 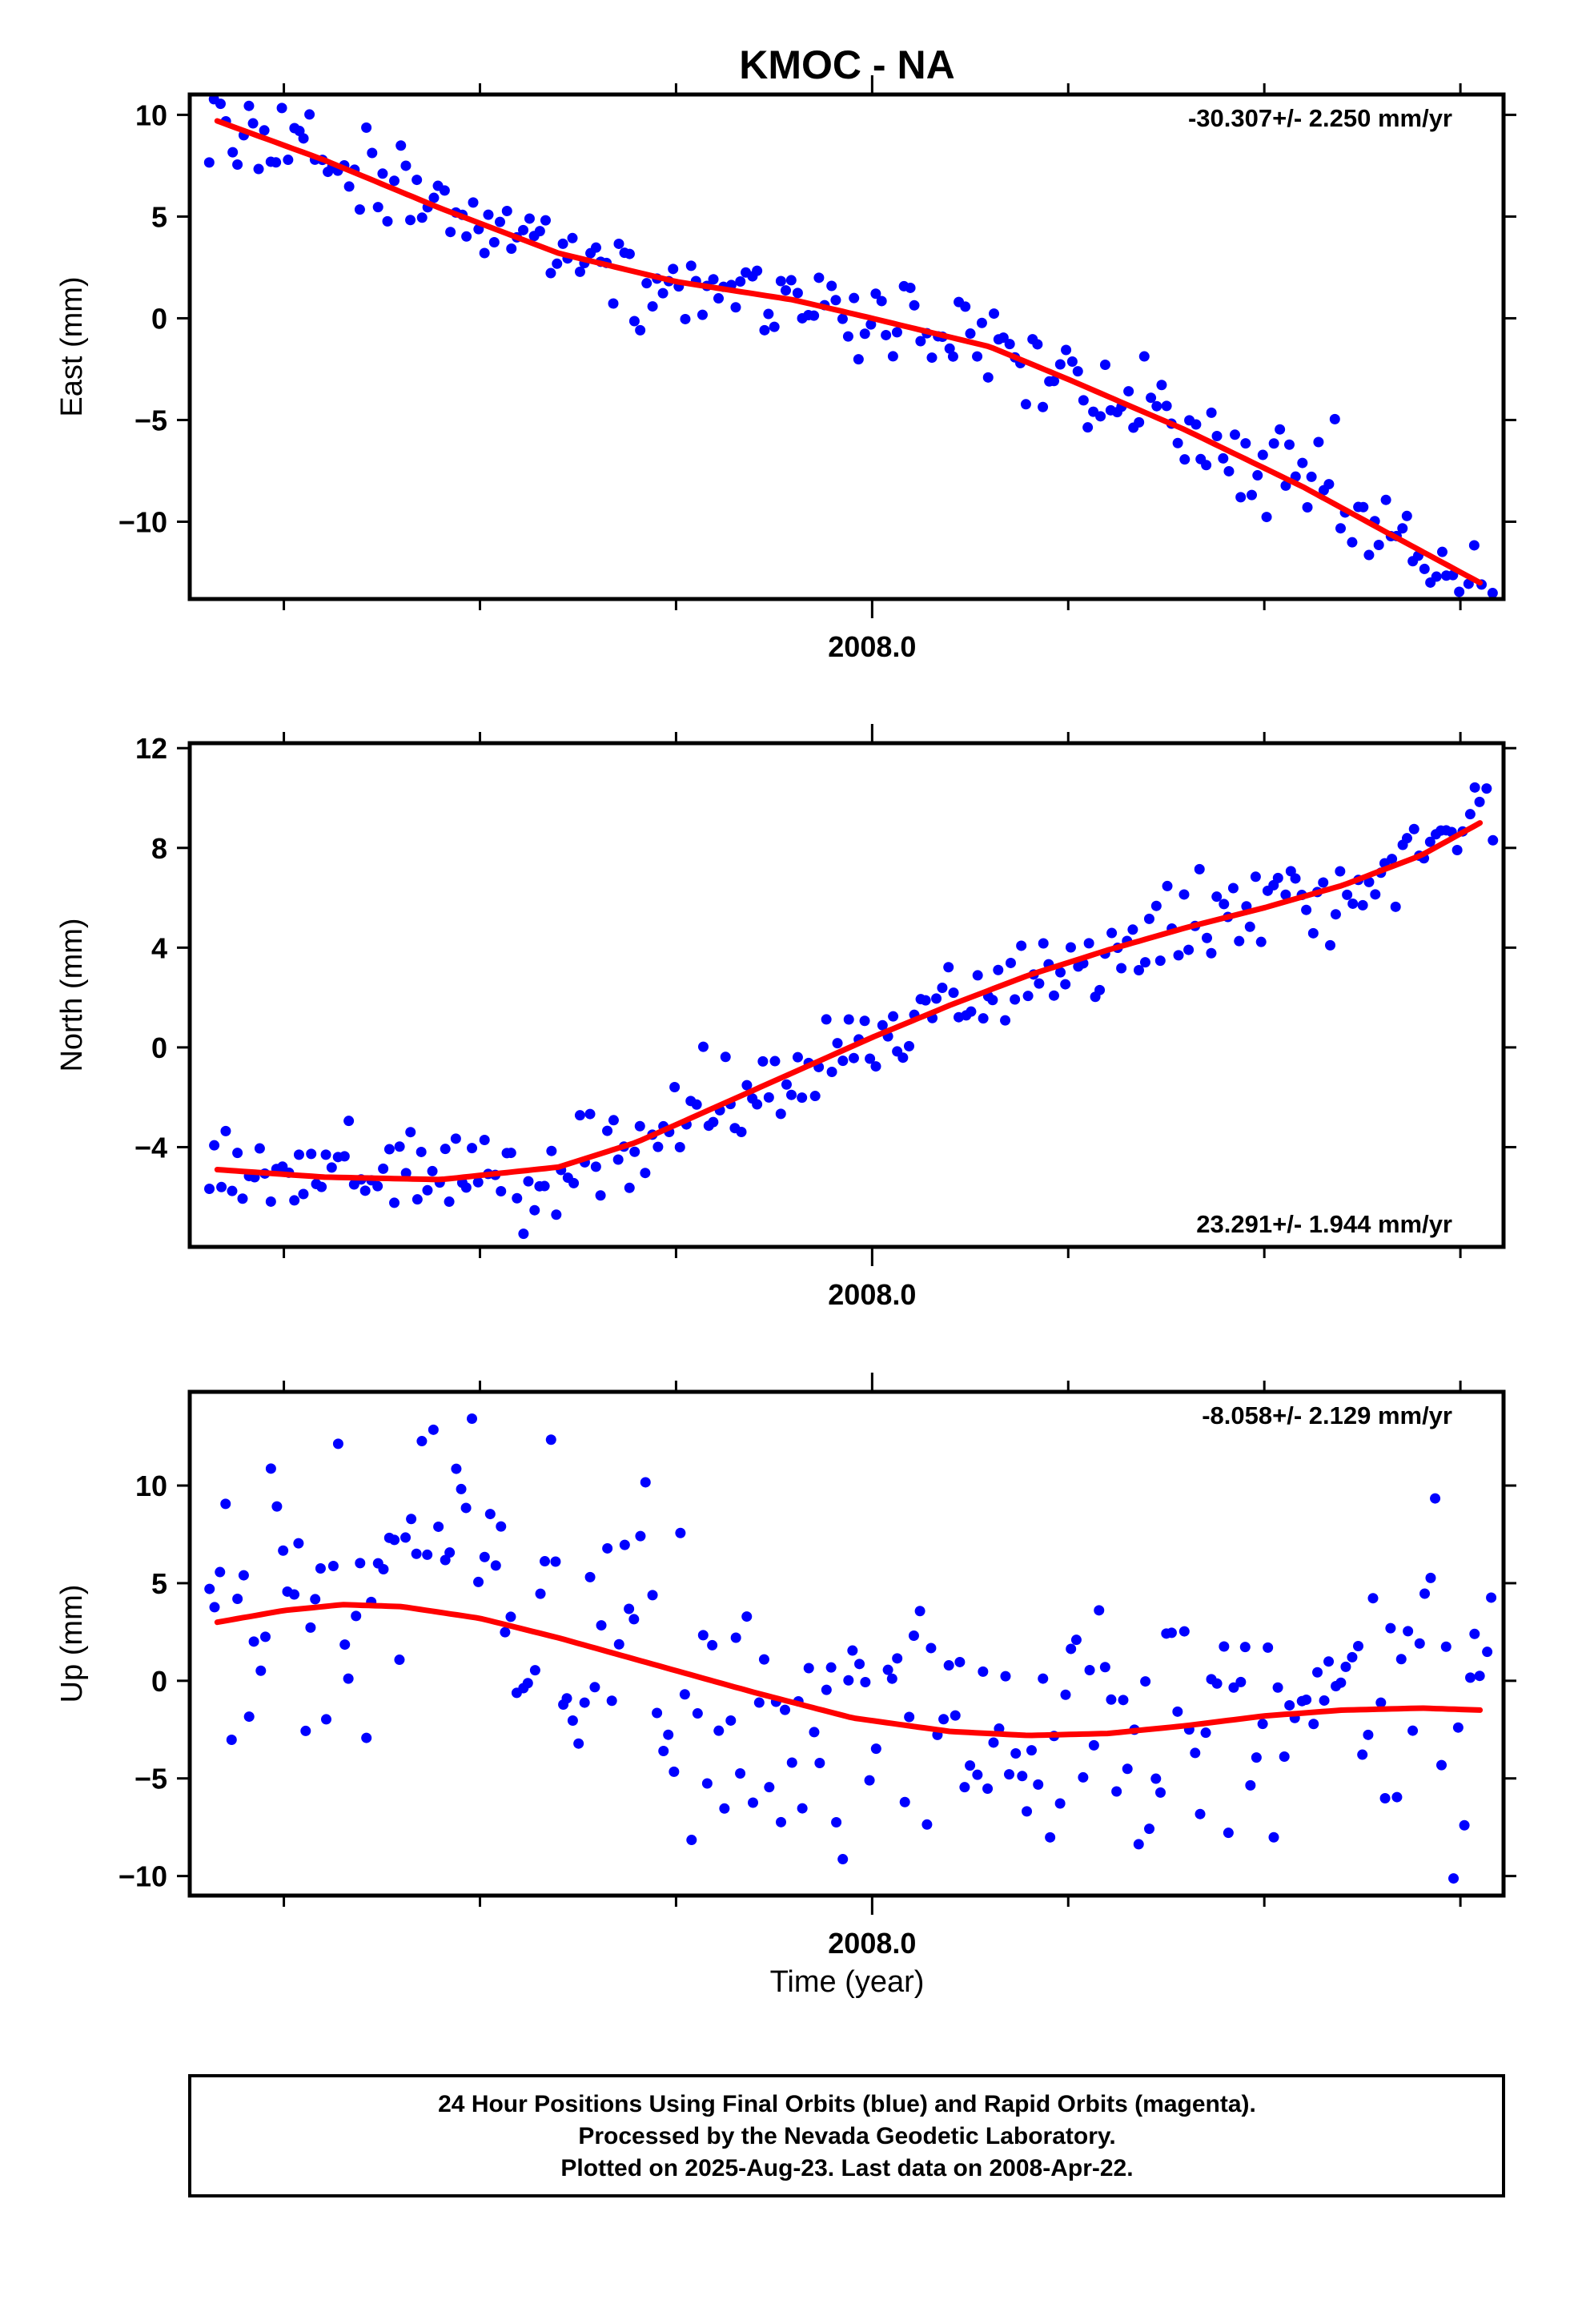 What do you see at coordinates (151, 1486) in the screenshot?
I see `y-tick-label: 10` at bounding box center [151, 1486].